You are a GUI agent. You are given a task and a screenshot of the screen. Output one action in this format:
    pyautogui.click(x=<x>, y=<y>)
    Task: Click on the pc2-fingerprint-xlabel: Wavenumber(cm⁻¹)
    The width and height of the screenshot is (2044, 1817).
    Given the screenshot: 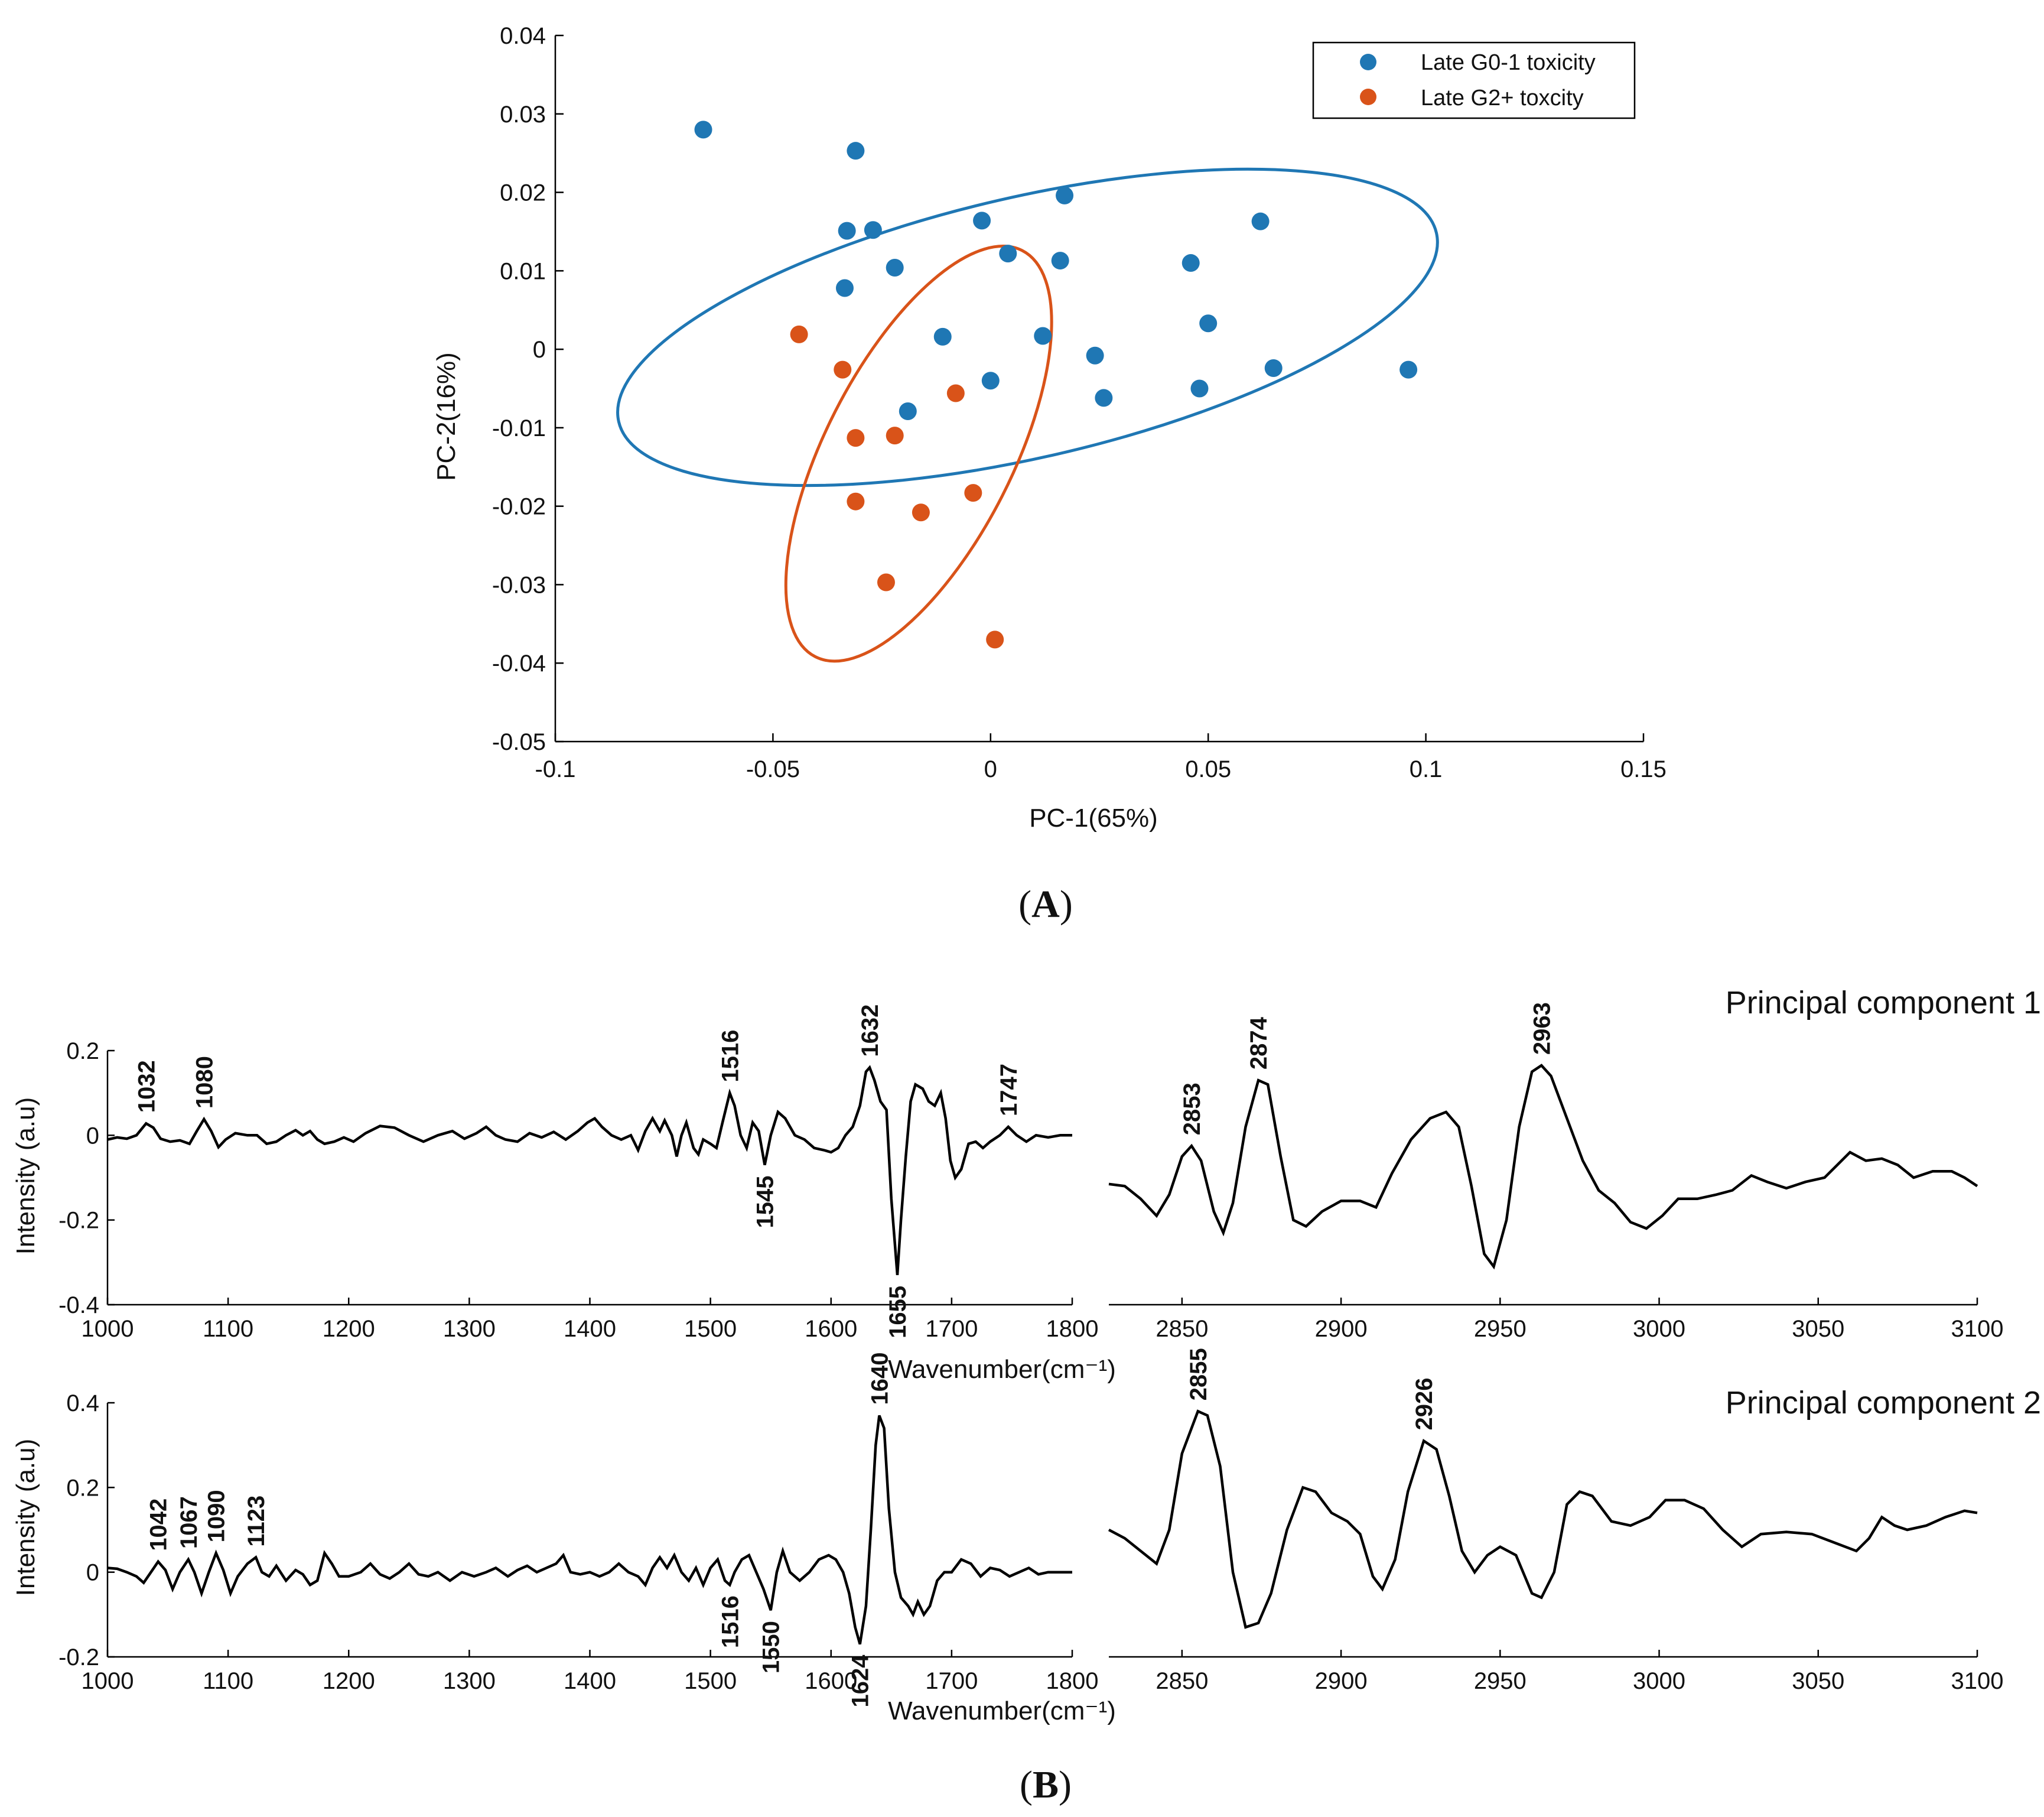 What is the action you would take?
    pyautogui.click(x=1002, y=1711)
    